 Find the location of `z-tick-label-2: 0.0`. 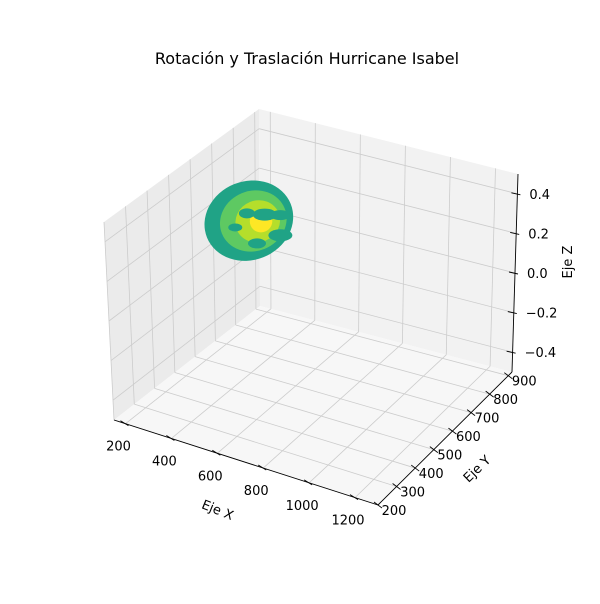

z-tick-label-2: 0.0 is located at coordinates (537, 274).